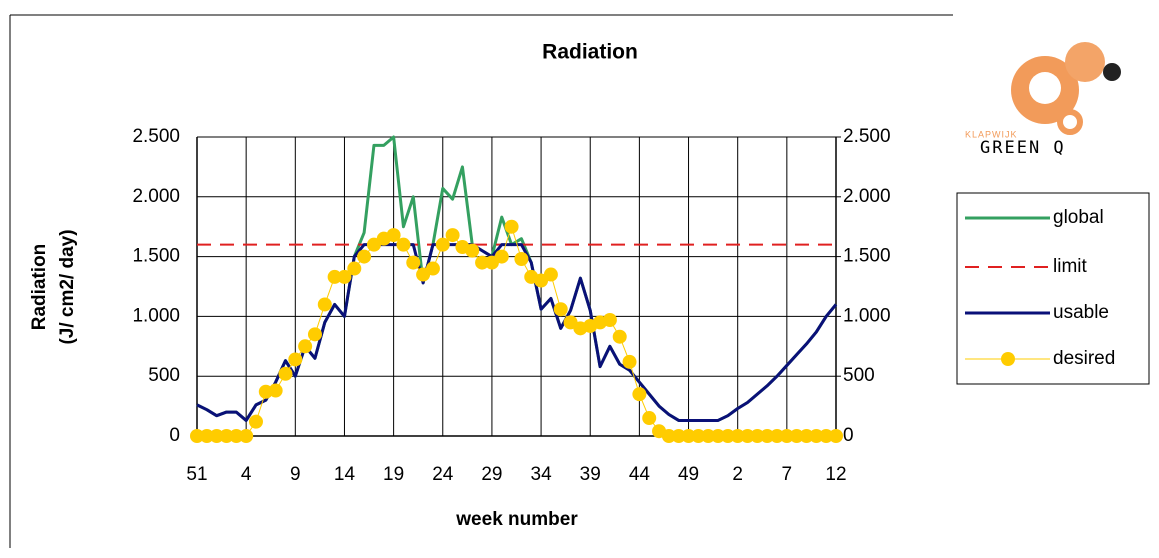 The image size is (1159, 558). I want to click on x-tick-label: 19, so click(393, 474).